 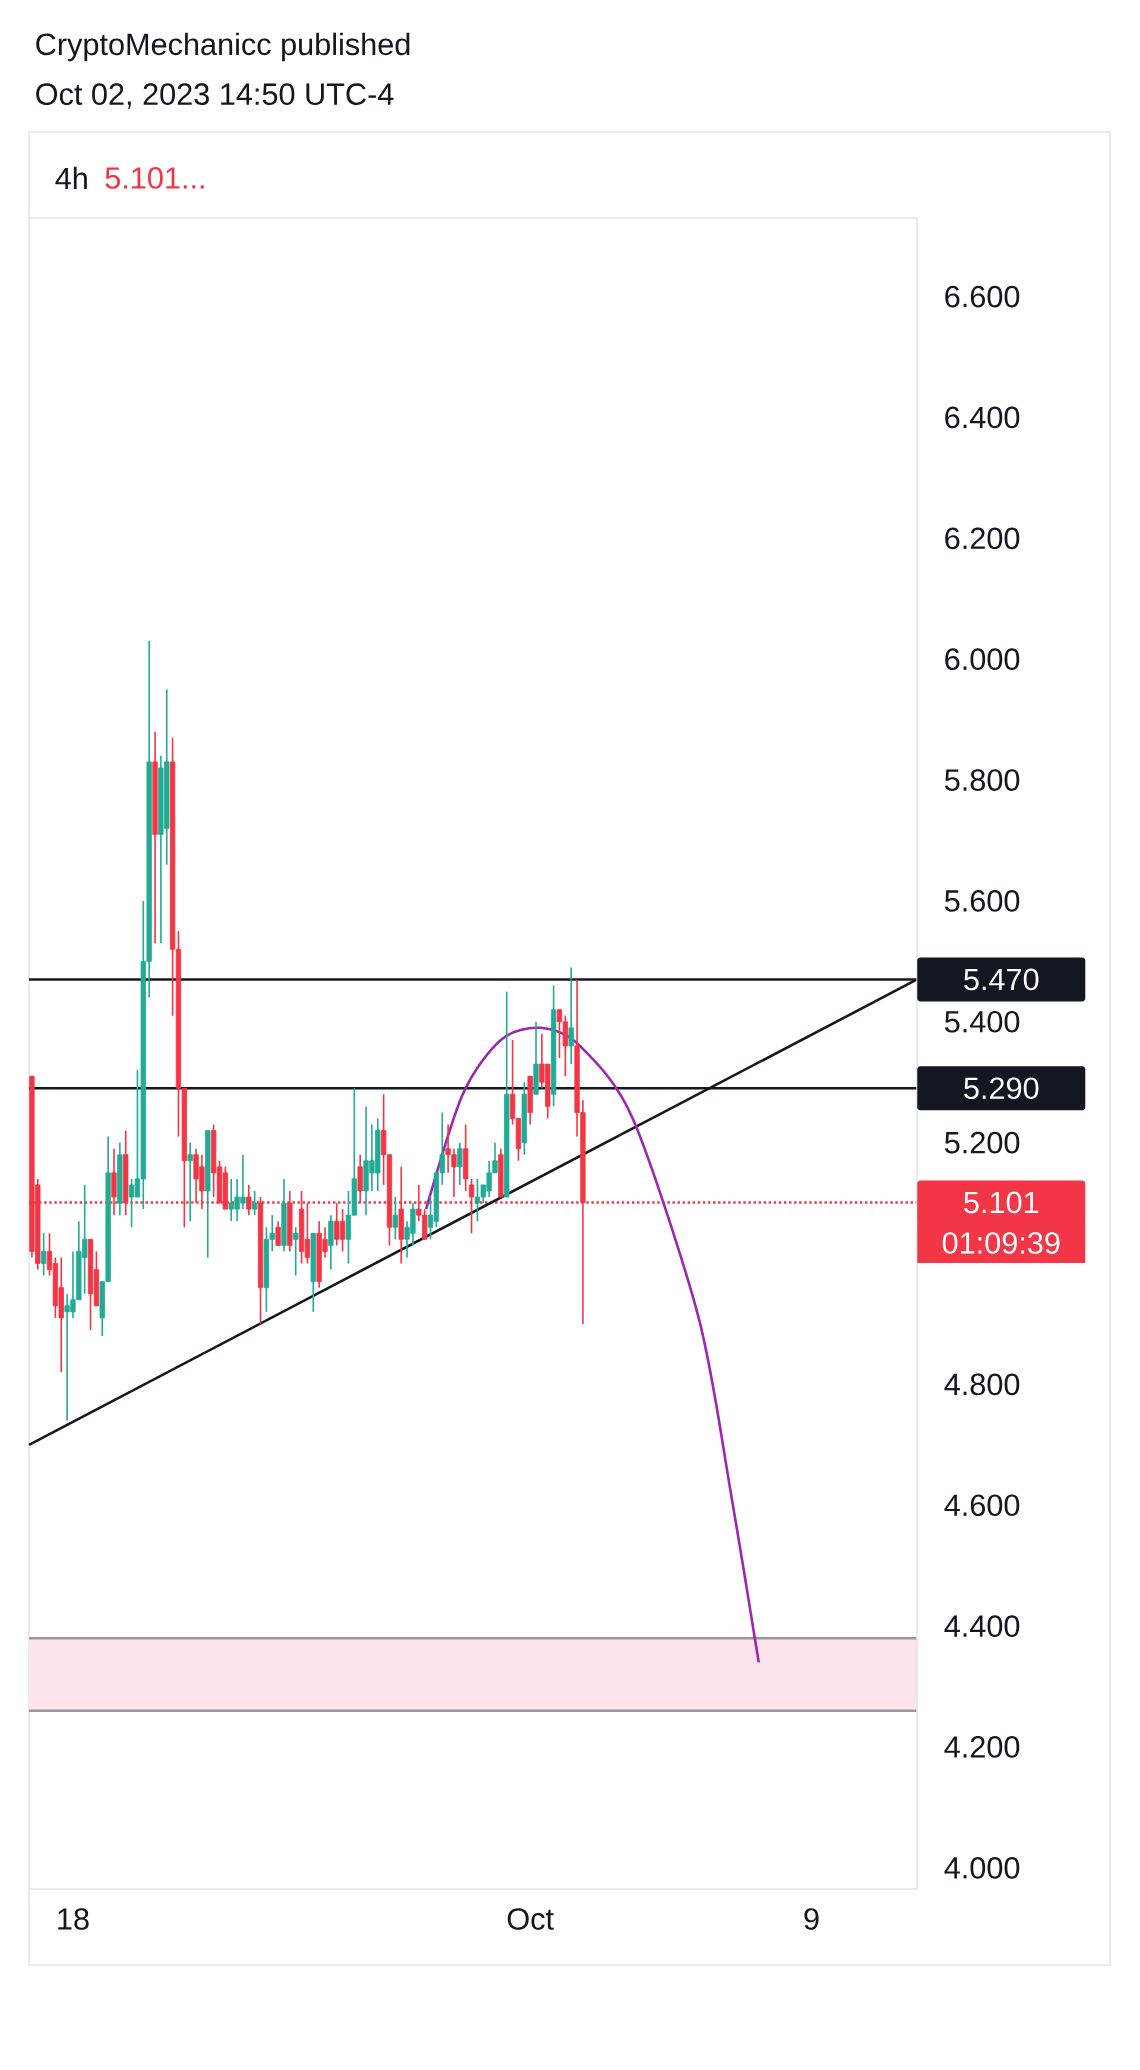 I want to click on y-tick-label: 5.200, so click(x=982, y=1142).